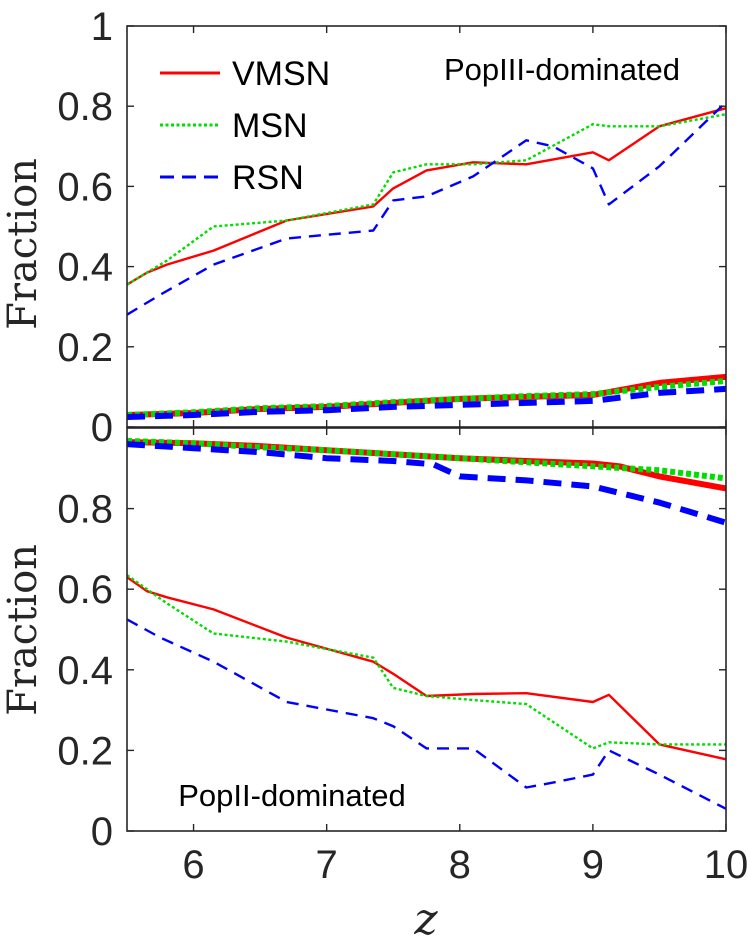 This screenshot has height=949, width=747. What do you see at coordinates (281, 74) in the screenshot?
I see `legend-label-vmsn: VMSN` at bounding box center [281, 74].